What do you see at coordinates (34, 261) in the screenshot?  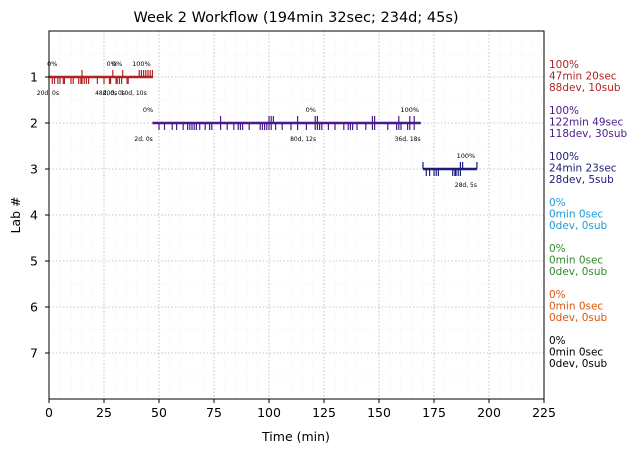 I see `y-tick-label: 5` at bounding box center [34, 261].